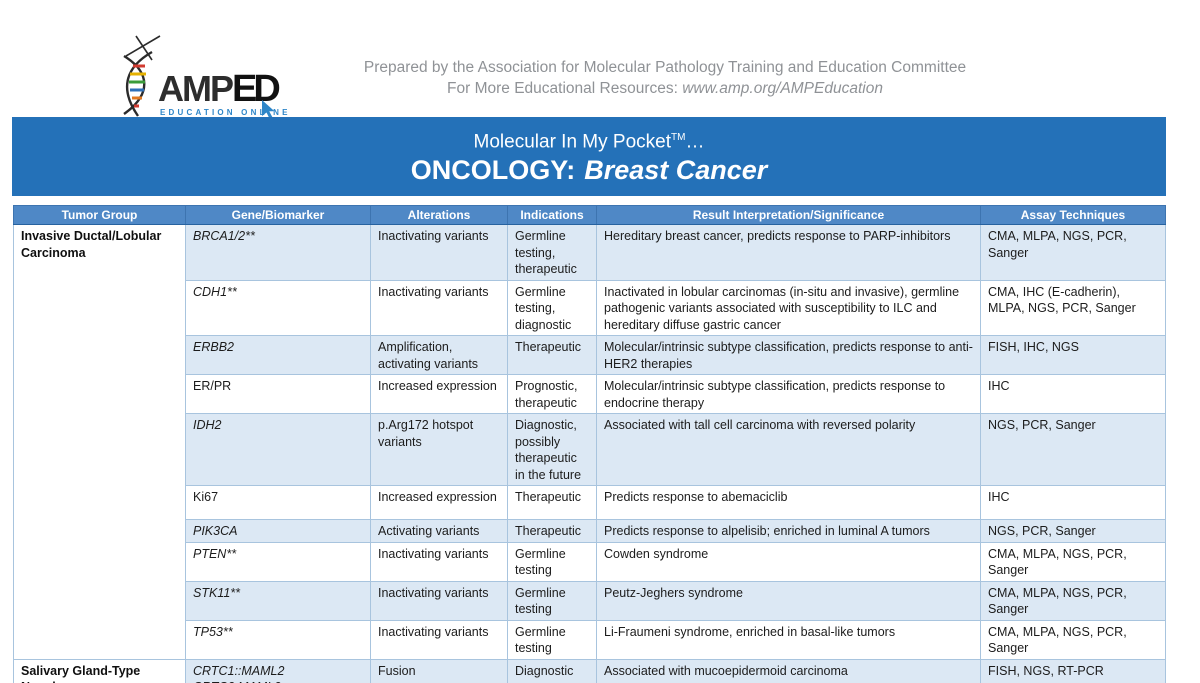 The width and height of the screenshot is (1200, 683). I want to click on gene-cell: STK11**, so click(278, 600).